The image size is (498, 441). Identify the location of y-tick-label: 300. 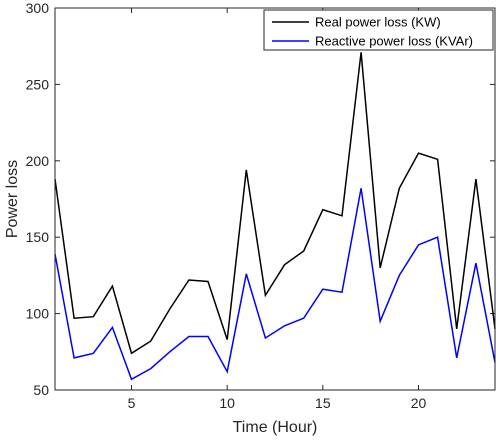
(38, 8).